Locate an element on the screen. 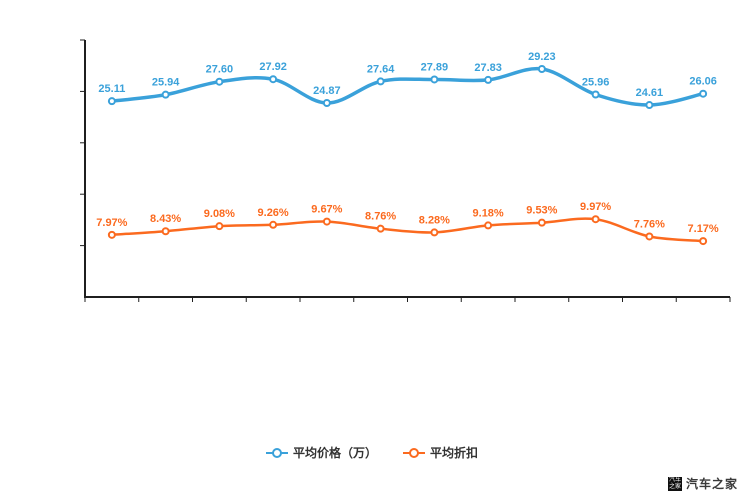  svg-text: 26.06 is located at coordinates (703, 82).